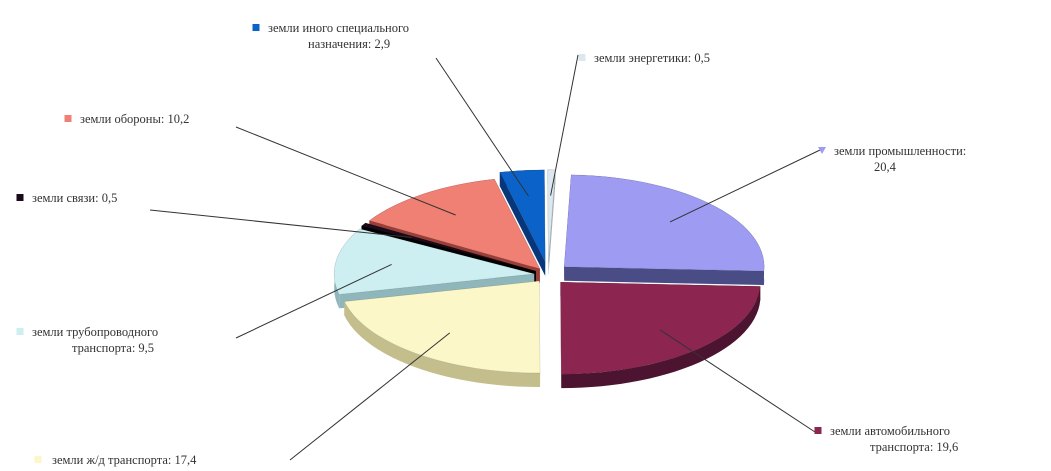 This screenshot has height=471, width=1051. What do you see at coordinates (900, 159) in the screenshot?
I see `slice-label-0: земли промышленности: 20,4` at bounding box center [900, 159].